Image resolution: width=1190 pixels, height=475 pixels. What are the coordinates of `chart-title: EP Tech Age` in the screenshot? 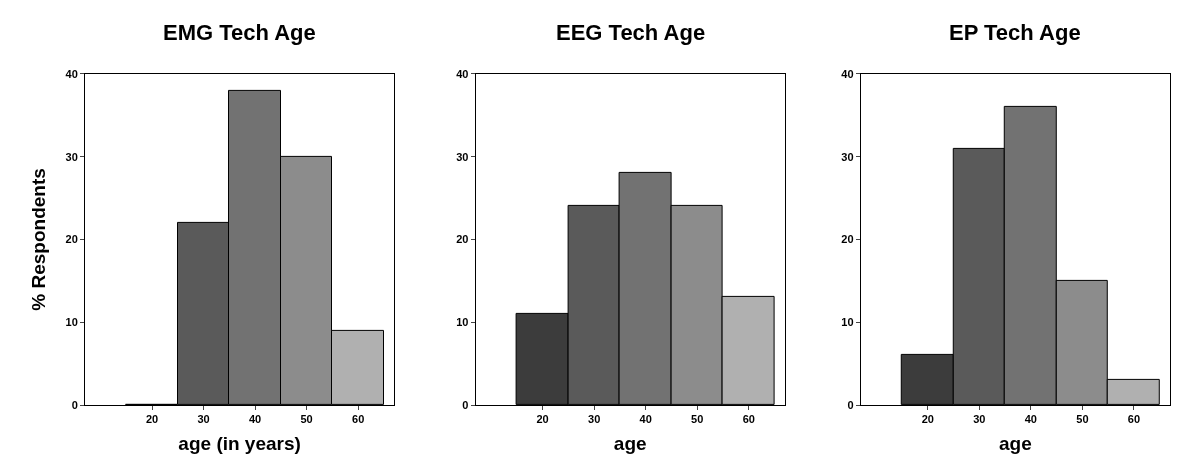 It's located at (1015, 32).